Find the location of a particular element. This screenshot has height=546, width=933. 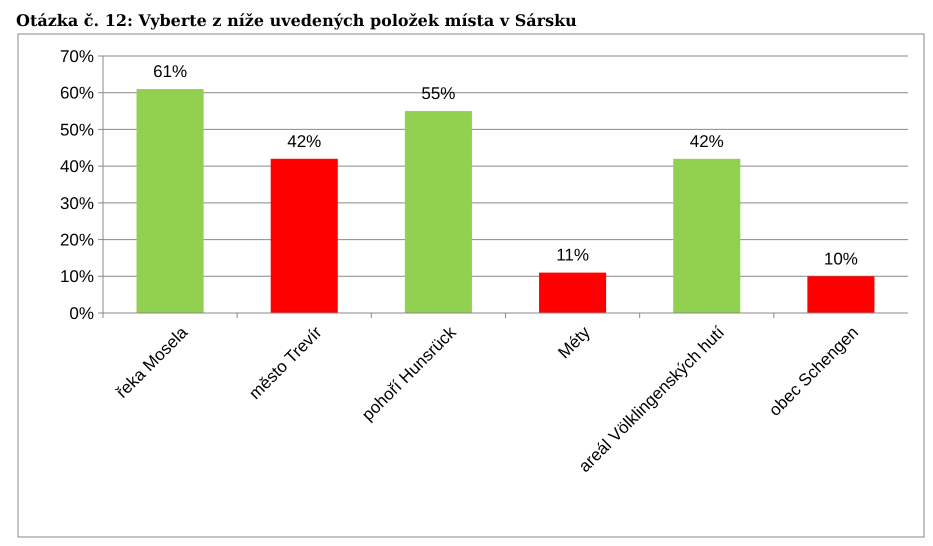

y-tick-label: 10% is located at coordinates (77, 276).